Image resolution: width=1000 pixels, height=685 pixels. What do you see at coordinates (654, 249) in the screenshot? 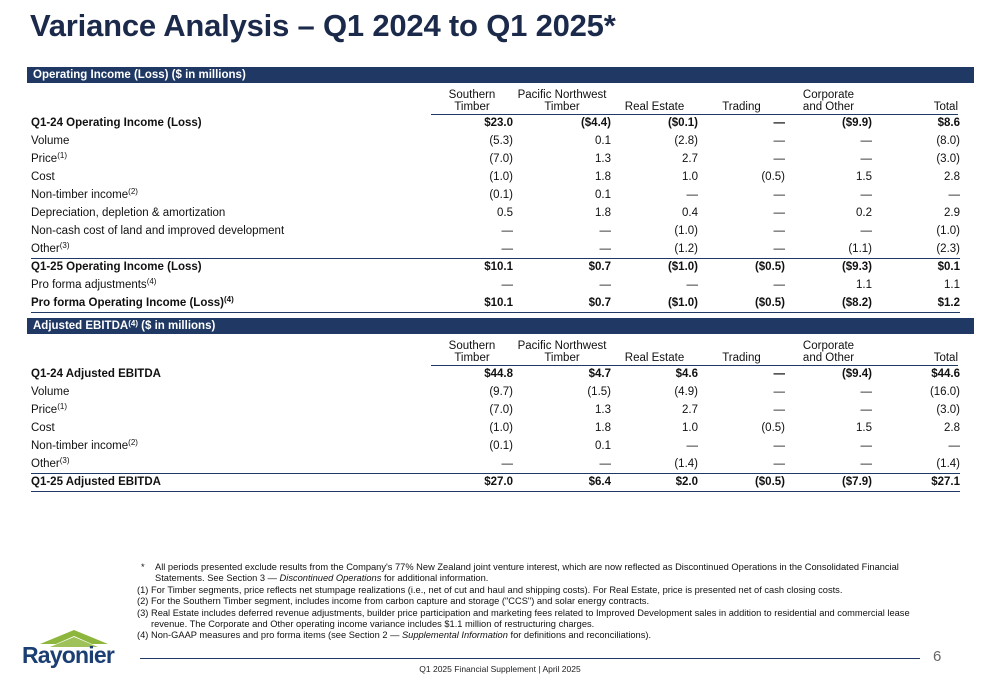
I see `cell-value: (1.2)` at bounding box center [654, 249].